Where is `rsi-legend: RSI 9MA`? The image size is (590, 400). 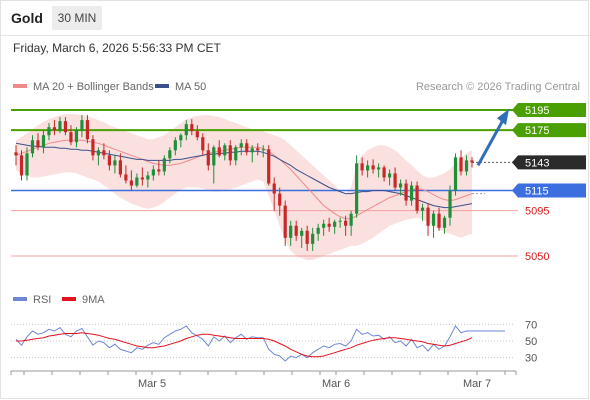 rsi-legend: RSI 9MA is located at coordinates (59, 300).